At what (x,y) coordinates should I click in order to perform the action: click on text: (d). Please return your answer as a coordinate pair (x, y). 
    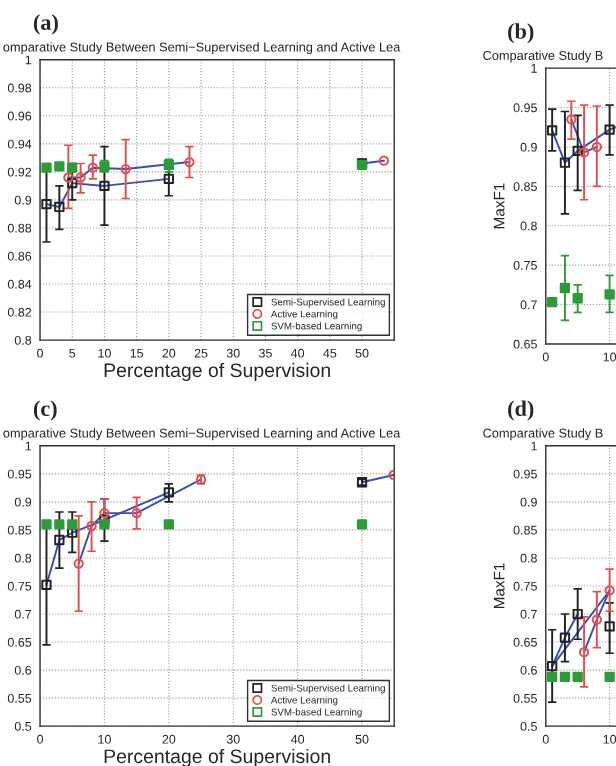
    Looking at the image, I should click on (521, 410).